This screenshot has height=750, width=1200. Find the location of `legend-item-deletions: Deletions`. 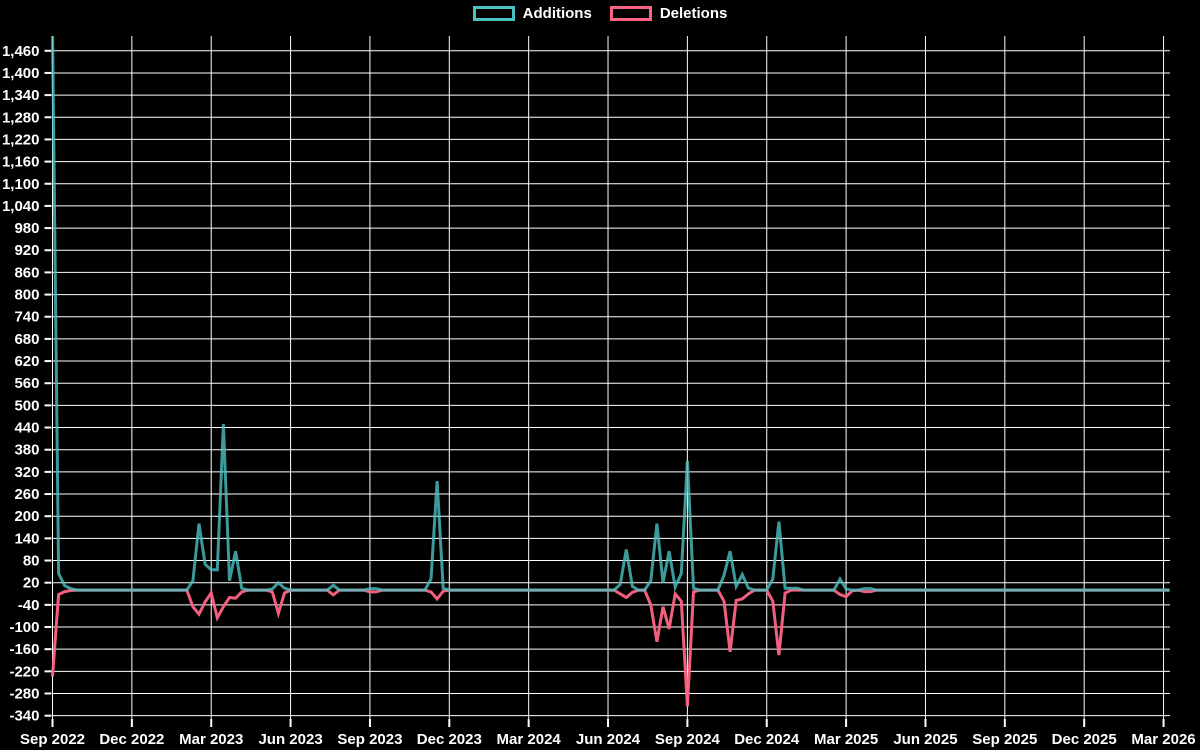

legend-item-deletions: Deletions is located at coordinates (668, 13).